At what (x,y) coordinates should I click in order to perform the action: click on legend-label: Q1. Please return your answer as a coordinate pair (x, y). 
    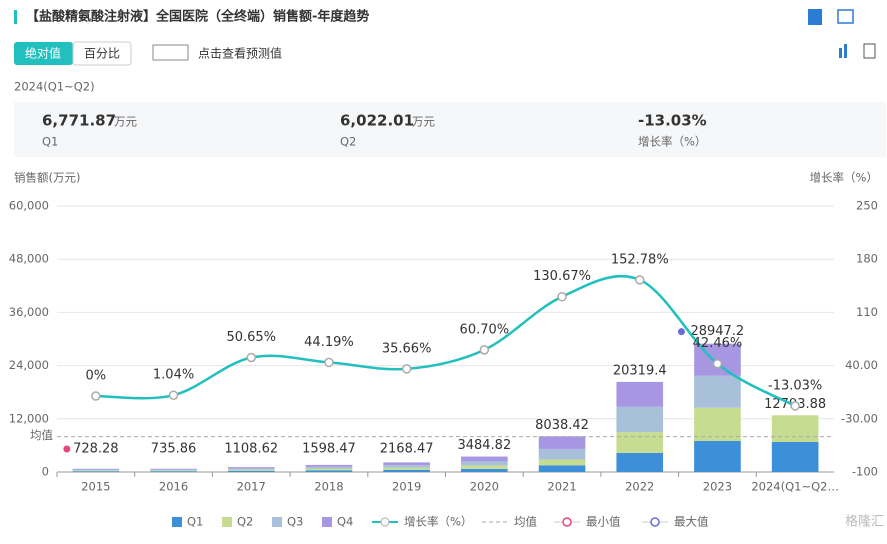
    Looking at the image, I should click on (195, 522).